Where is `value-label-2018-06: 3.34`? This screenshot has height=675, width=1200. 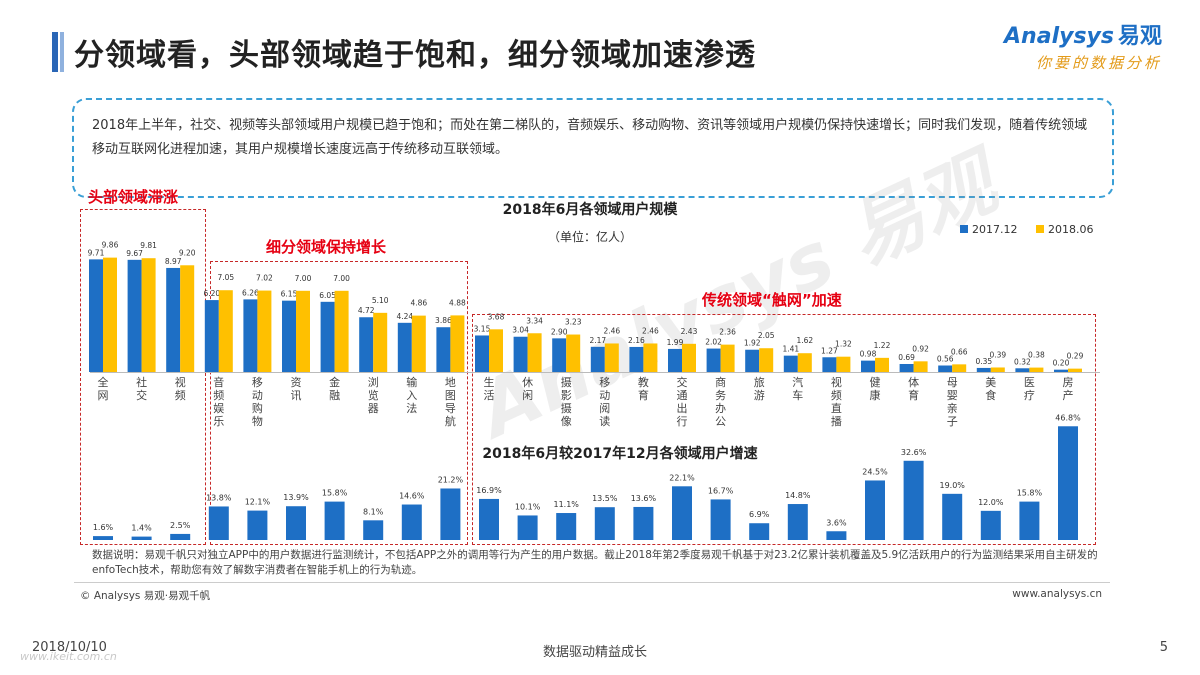 value-label-2018-06: 3.34 is located at coordinates (534, 320).